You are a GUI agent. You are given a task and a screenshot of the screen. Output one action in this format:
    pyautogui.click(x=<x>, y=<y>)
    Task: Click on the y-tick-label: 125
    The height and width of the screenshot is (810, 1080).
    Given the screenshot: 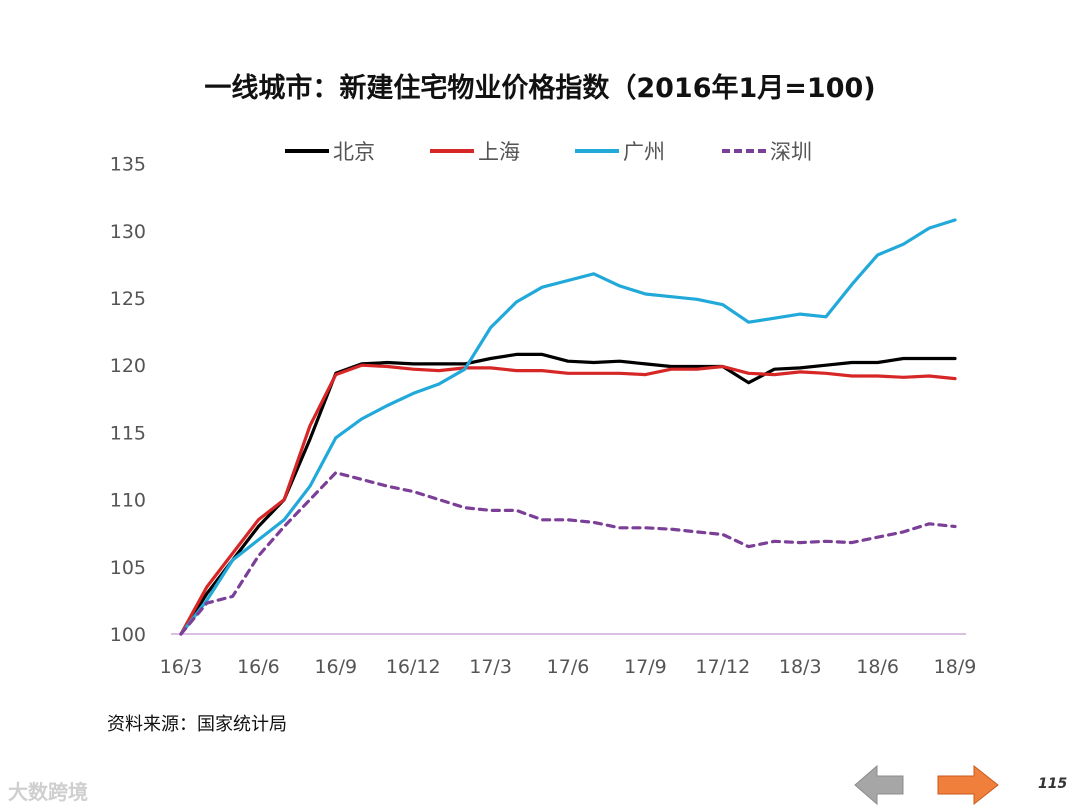 What is the action you would take?
    pyautogui.click(x=128, y=299)
    